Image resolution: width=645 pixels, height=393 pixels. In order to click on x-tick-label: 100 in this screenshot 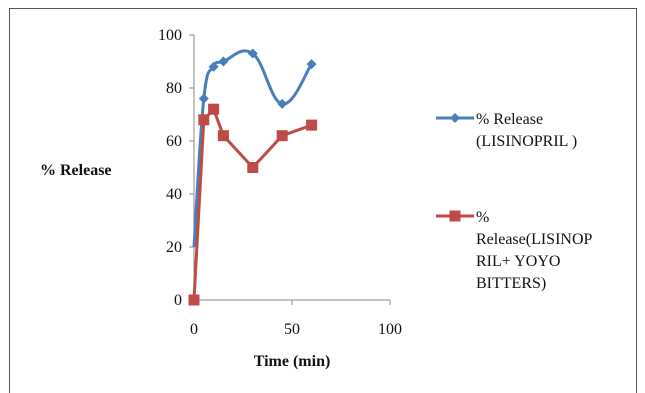, I will do `click(390, 329)`.